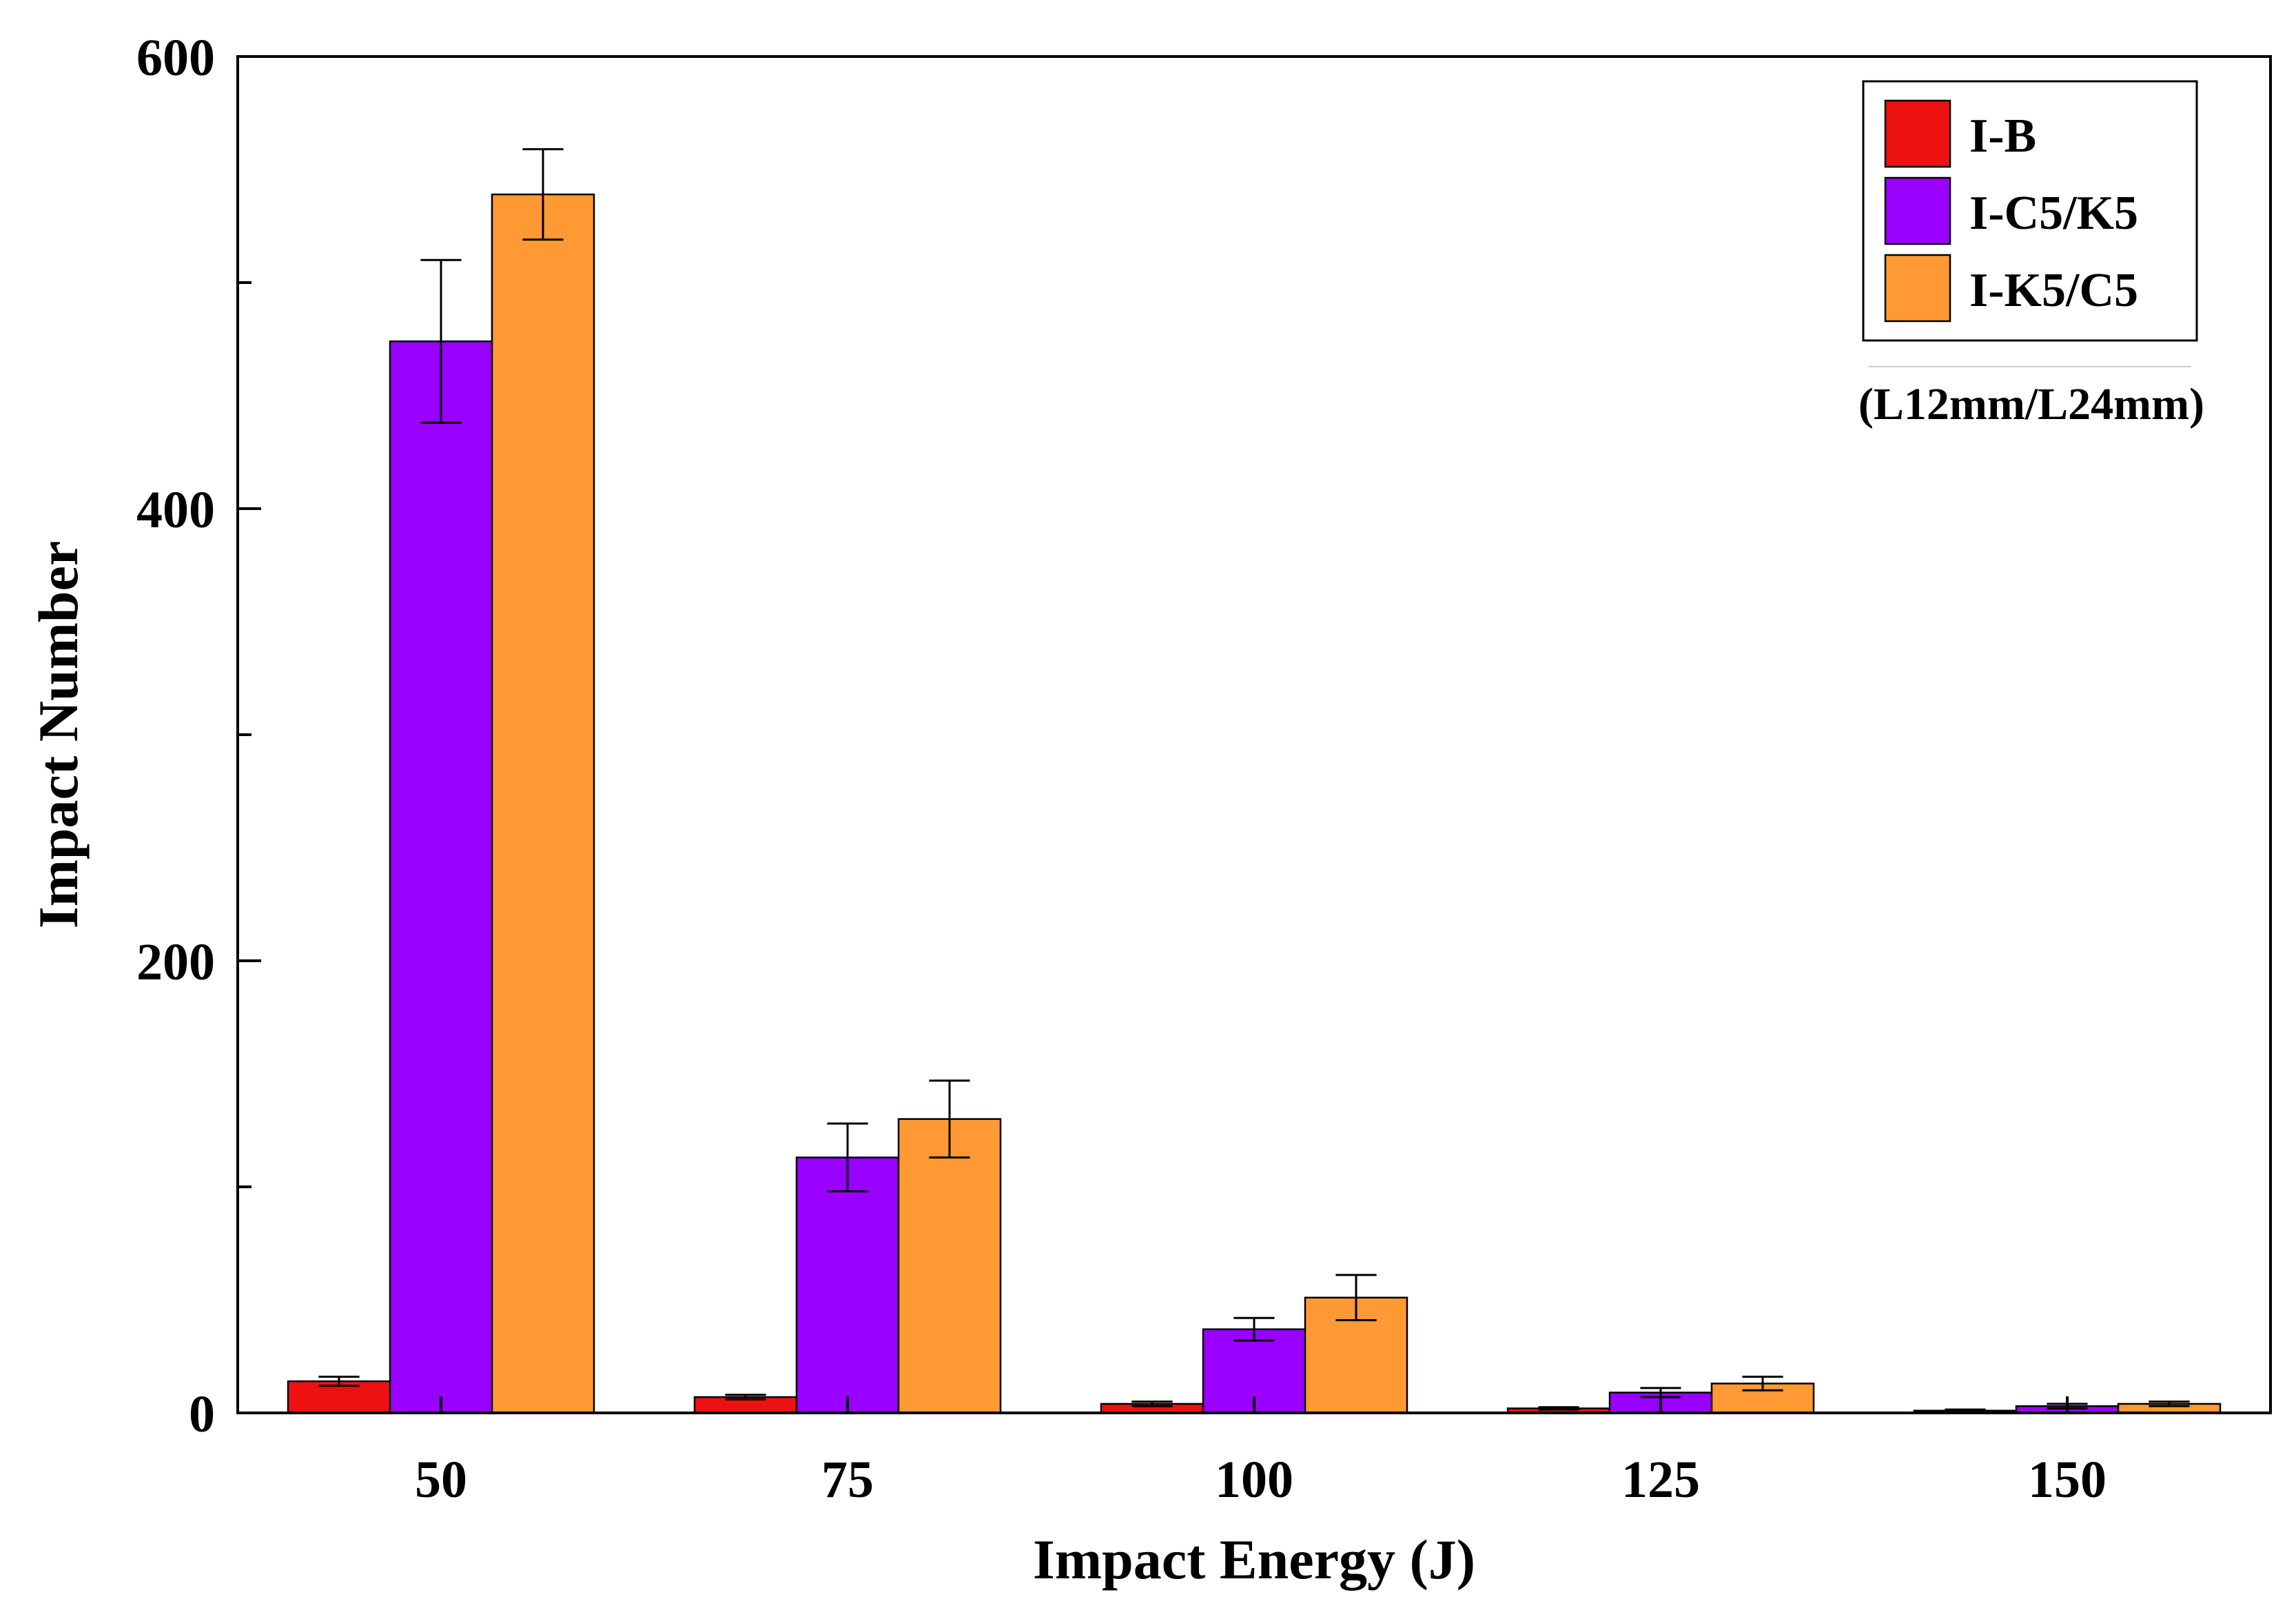 This screenshot has height=1599, width=2296. I want to click on x-axis-title: Impact Energy (J), so click(1254, 1559).